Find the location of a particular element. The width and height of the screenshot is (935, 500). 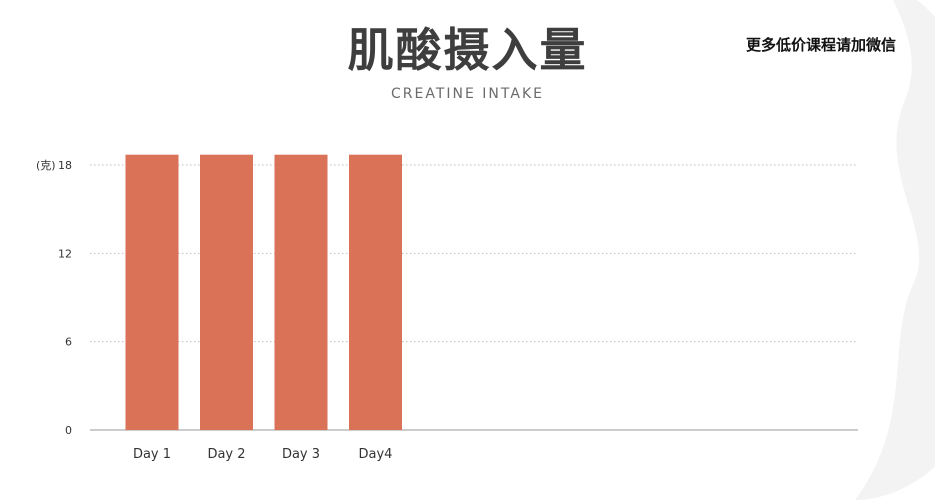

y-tick-label: 18 is located at coordinates (65, 165).